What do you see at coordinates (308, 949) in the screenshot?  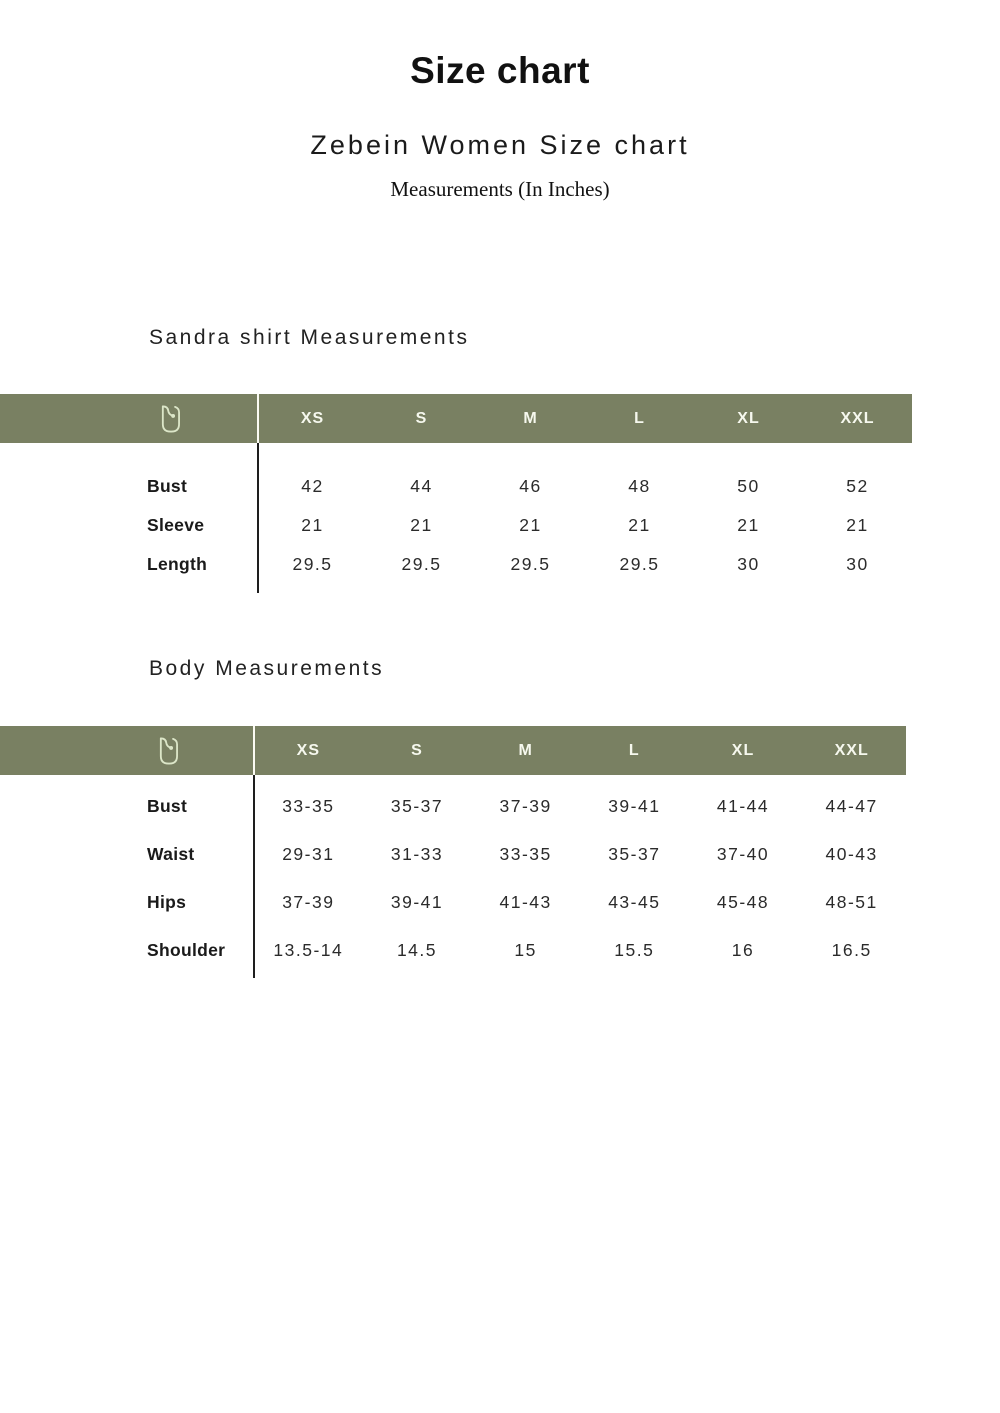 I see `table-cell: 13.5-14` at bounding box center [308, 949].